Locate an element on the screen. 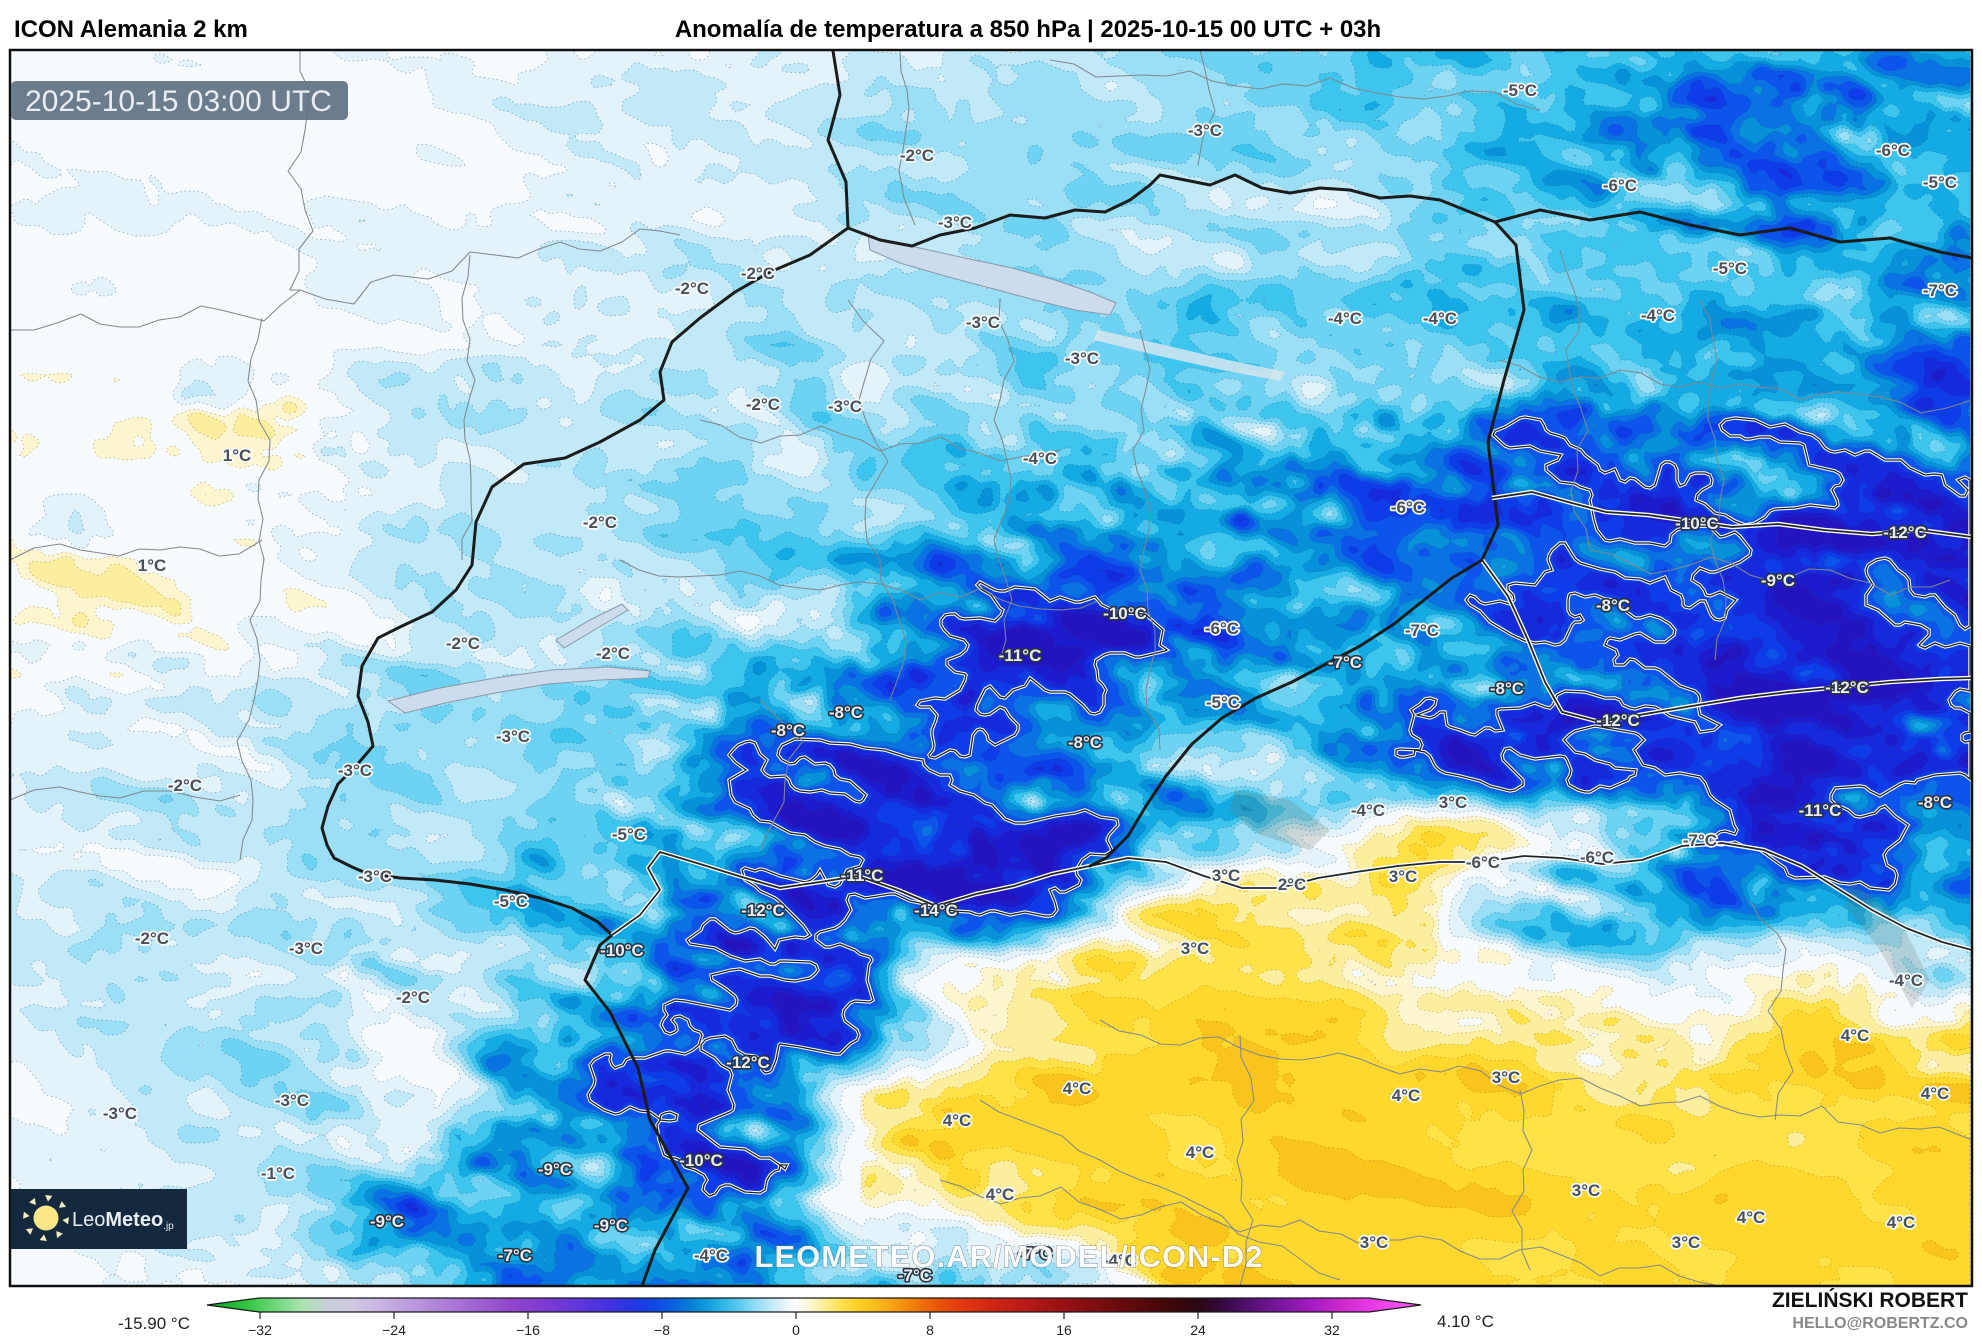  svg-text: HELLO@ROBERTZ.CO is located at coordinates (1880, 1323).